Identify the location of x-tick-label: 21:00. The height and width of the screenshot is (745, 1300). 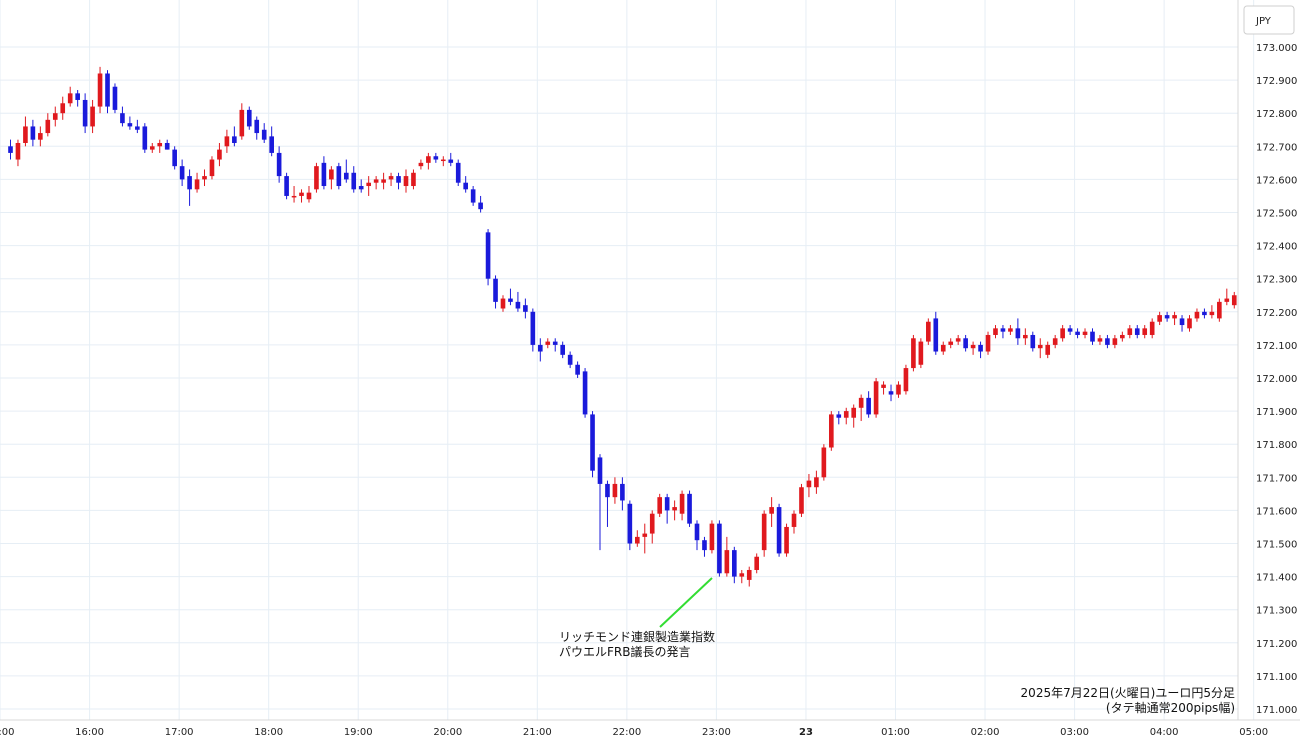
(537, 732).